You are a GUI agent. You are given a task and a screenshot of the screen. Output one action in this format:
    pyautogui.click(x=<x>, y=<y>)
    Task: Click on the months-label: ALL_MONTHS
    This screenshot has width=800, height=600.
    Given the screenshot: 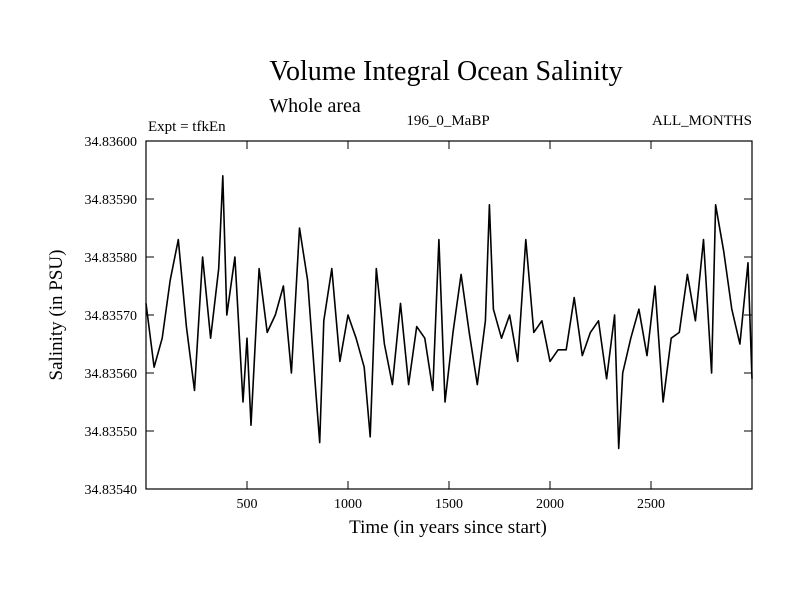 What is the action you would take?
    pyautogui.click(x=702, y=121)
    